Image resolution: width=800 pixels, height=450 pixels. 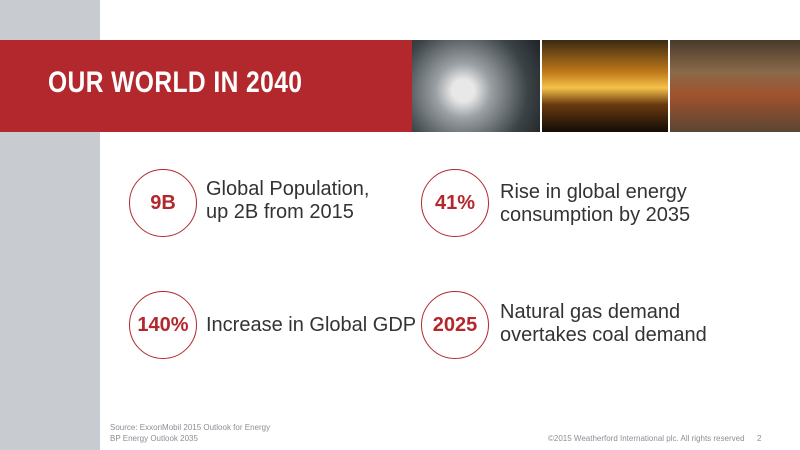 I want to click on stat-text: Increase in Global GDP, so click(x=311, y=325).